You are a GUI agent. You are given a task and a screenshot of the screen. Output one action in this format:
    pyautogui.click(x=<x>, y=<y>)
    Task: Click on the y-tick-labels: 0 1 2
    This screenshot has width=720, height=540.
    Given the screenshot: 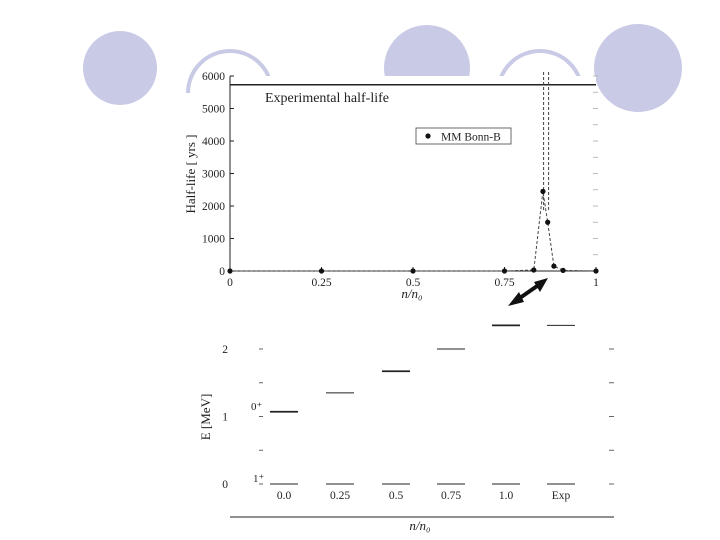 What is the action you would take?
    pyautogui.click(x=225, y=417)
    